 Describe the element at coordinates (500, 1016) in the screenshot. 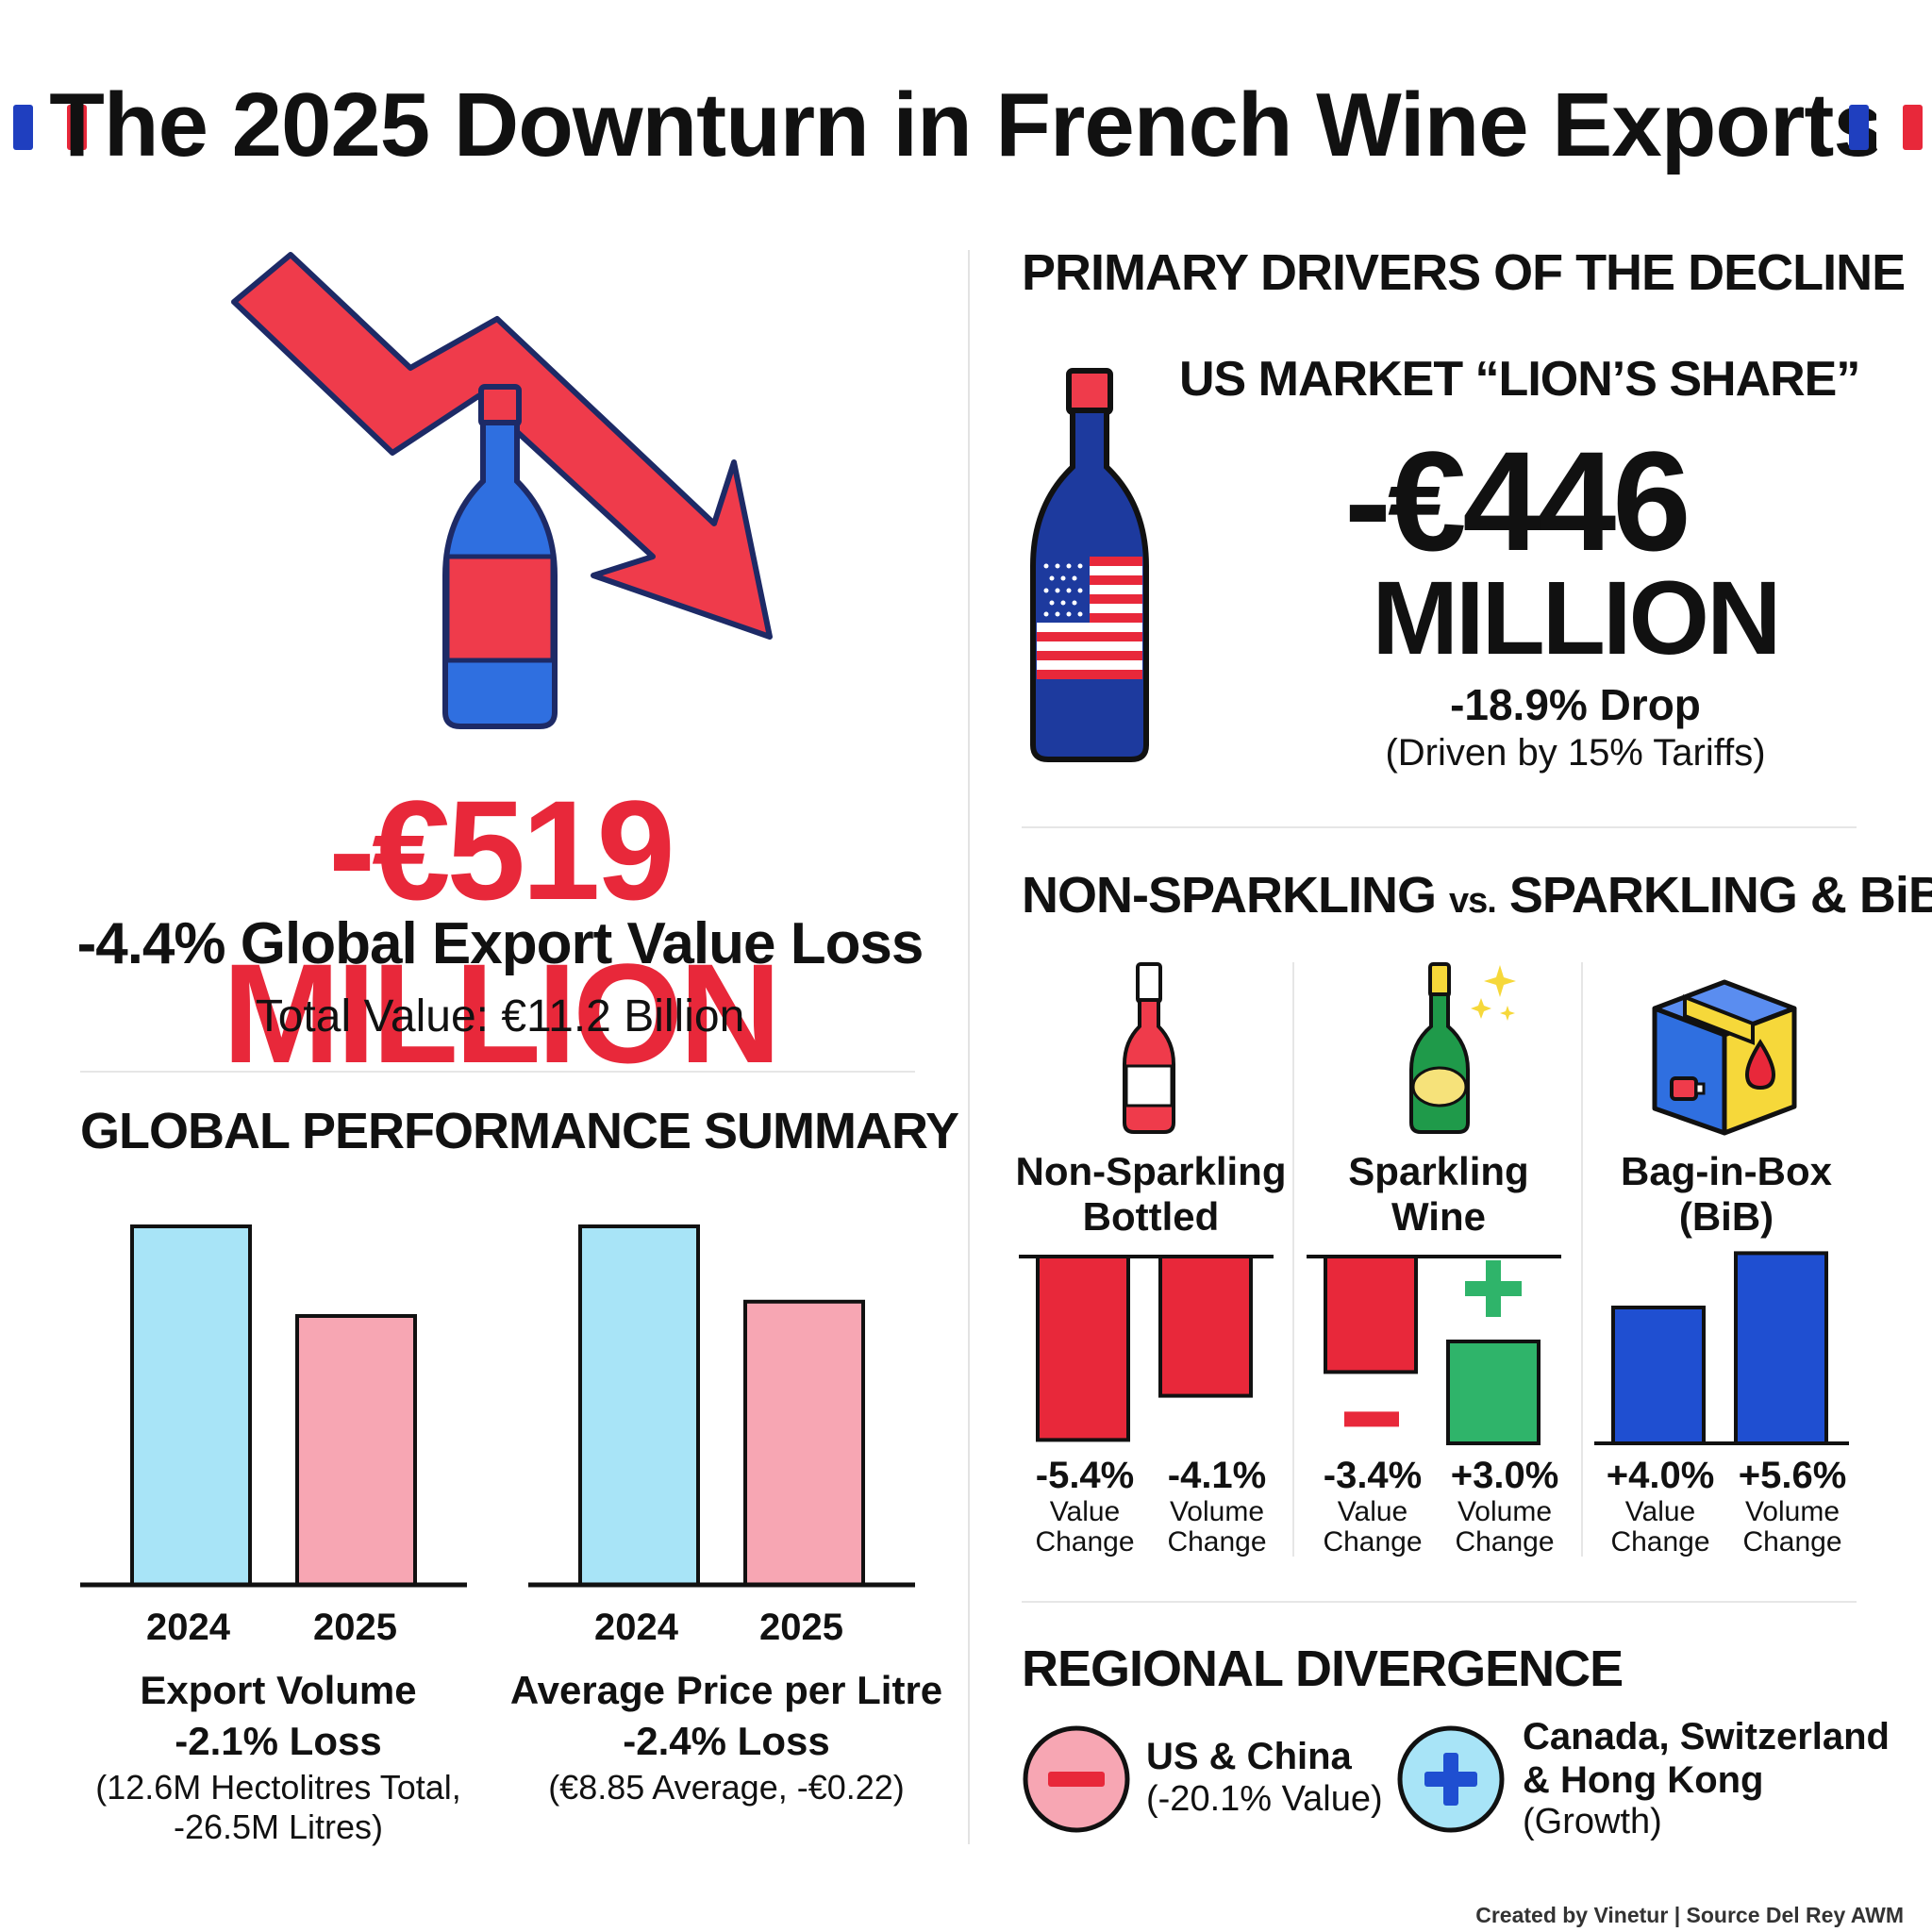

I see `total-export-value: Total Value: €11.2 Billion` at that location.